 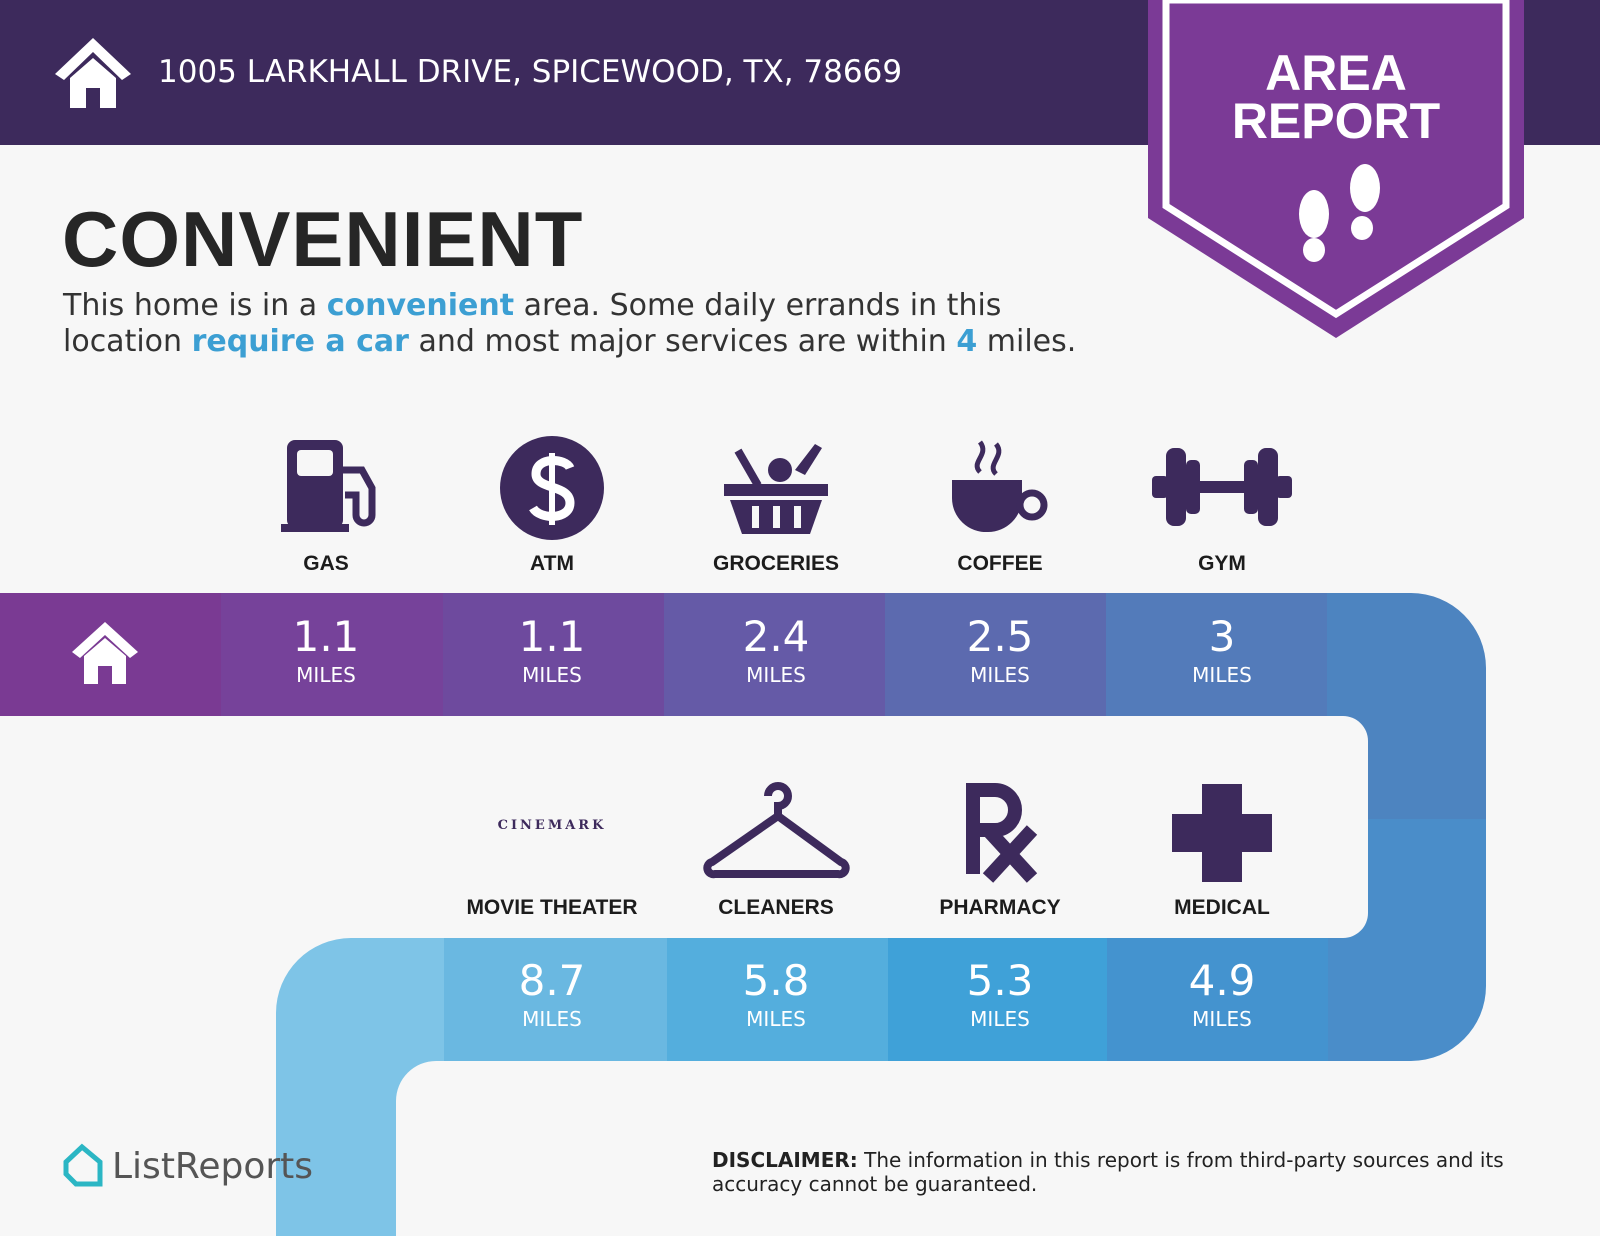 What do you see at coordinates (682, 341) in the screenshot?
I see `description-text: and most major services are within` at bounding box center [682, 341].